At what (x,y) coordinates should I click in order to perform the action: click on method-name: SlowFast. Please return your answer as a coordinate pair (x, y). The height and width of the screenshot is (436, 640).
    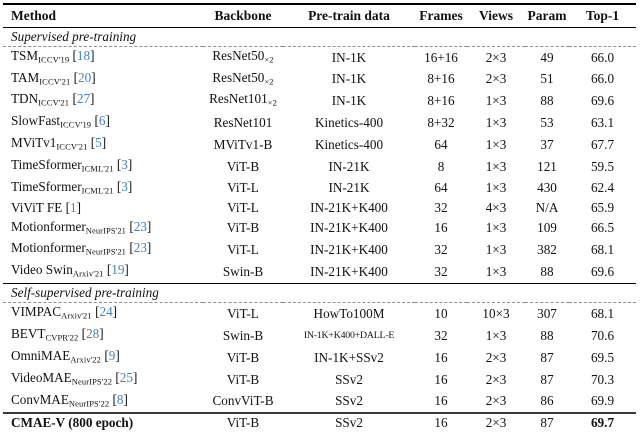
    Looking at the image, I should click on (36, 121).